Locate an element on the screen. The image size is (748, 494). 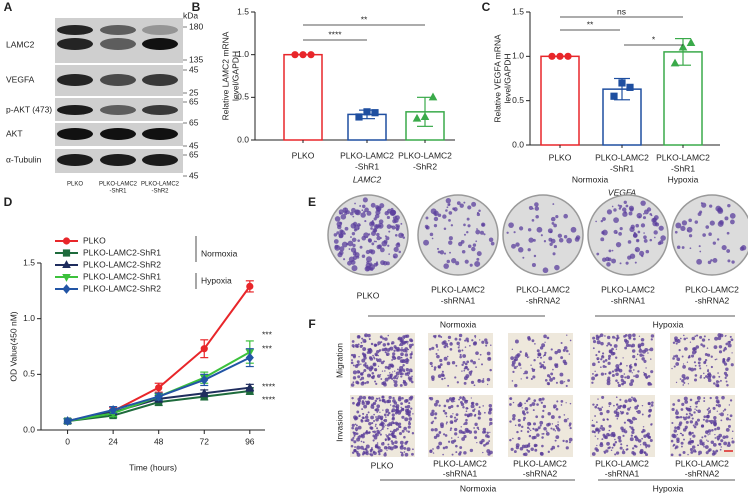
legend-label: PLKO-LAMC2-ShR1 is located at coordinates (122, 276).